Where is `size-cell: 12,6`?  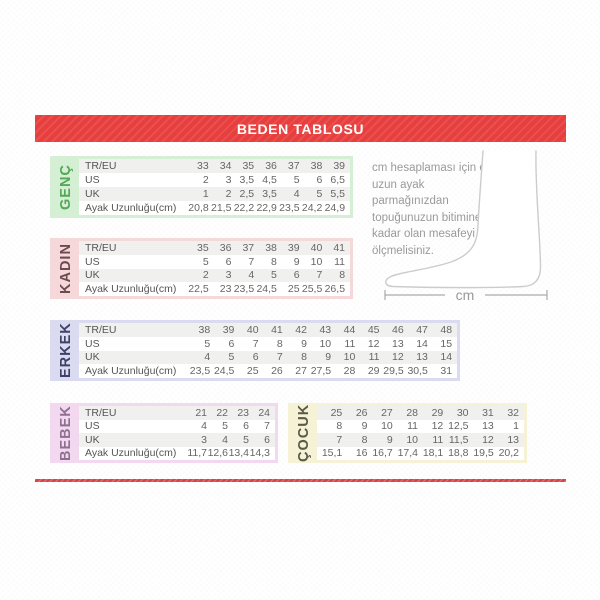
size-cell: 12,6 is located at coordinates (217, 453).